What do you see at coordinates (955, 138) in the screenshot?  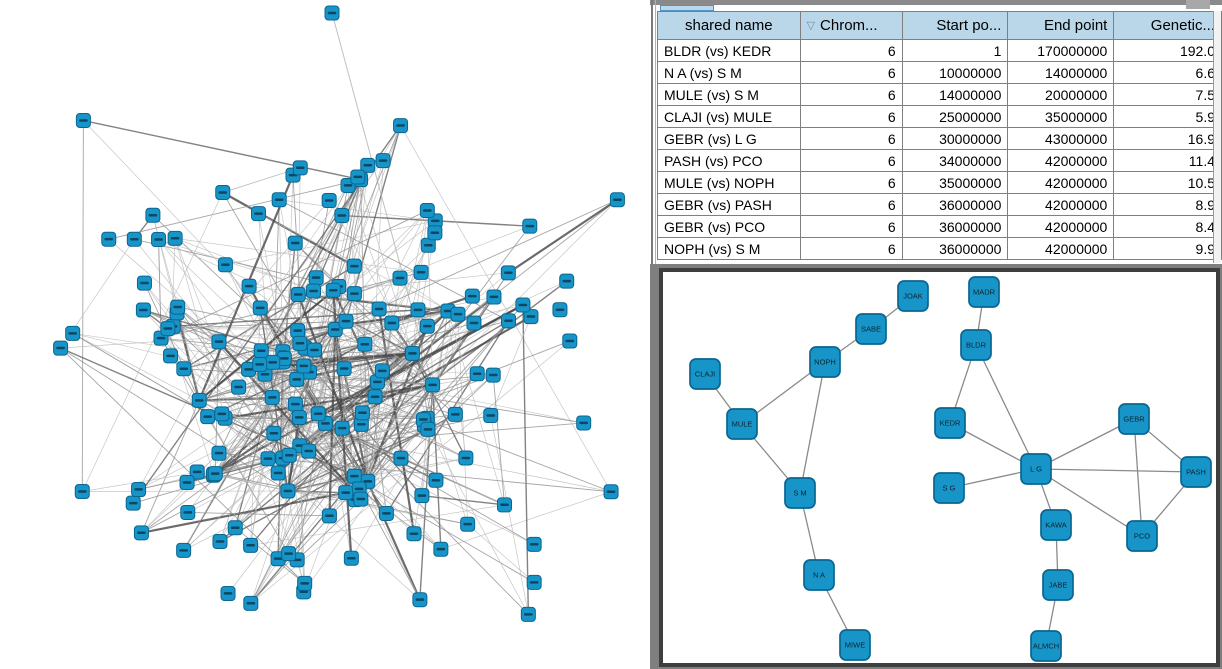 I see `cell-value: 30000000` at bounding box center [955, 138].